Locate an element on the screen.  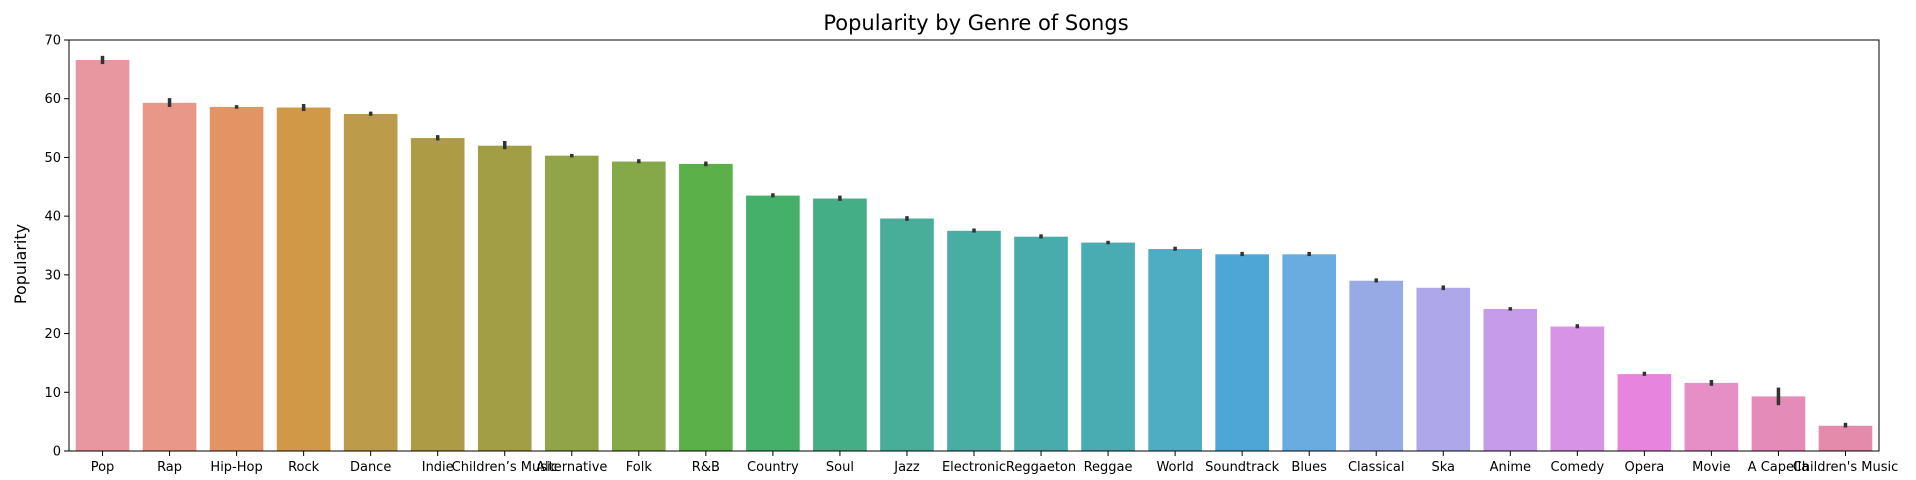
x-tick-label: Dance is located at coordinates (370, 467).